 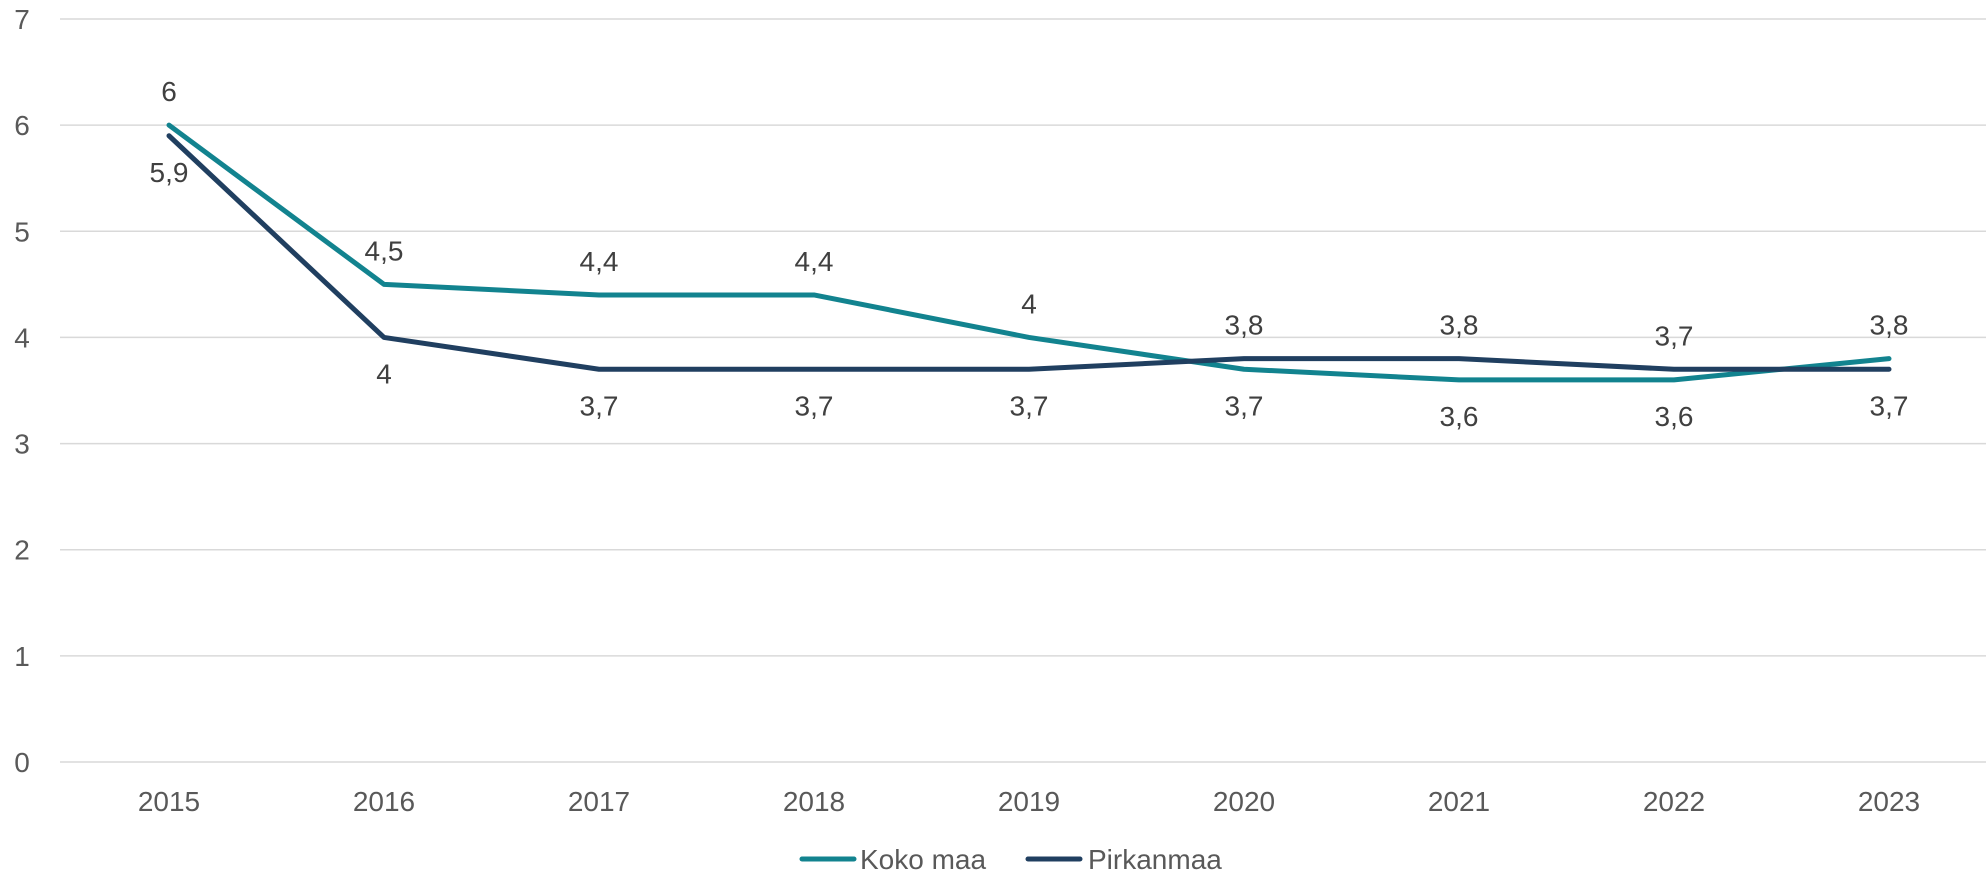 What do you see at coordinates (1010, 859) in the screenshot?
I see `legend: Koko maa Pirkanmaa` at bounding box center [1010, 859].